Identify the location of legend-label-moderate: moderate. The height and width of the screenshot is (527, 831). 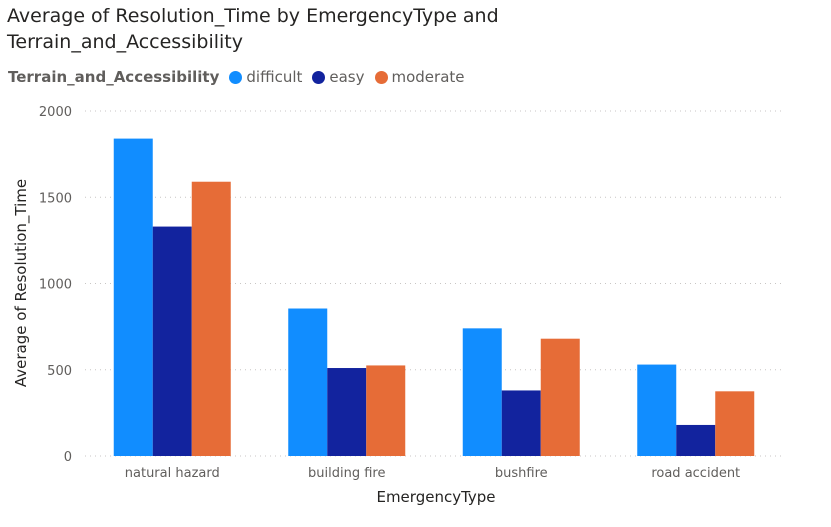
(428, 77).